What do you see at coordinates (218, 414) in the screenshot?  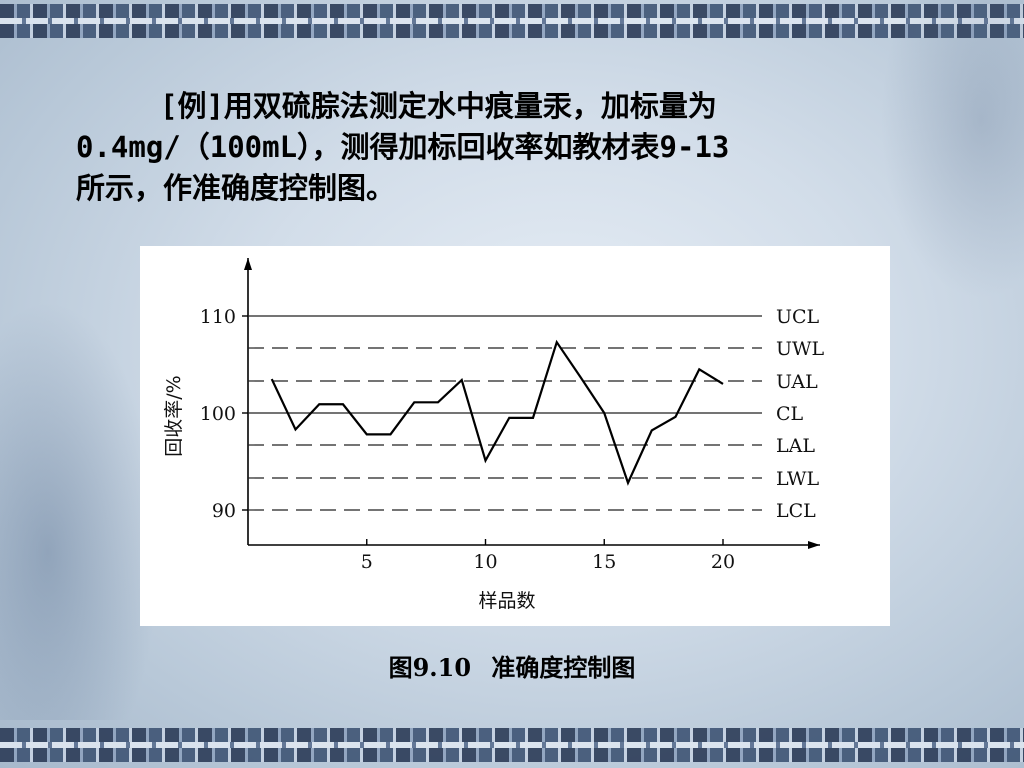 I see `y-tick-label-100: 100` at bounding box center [218, 414].